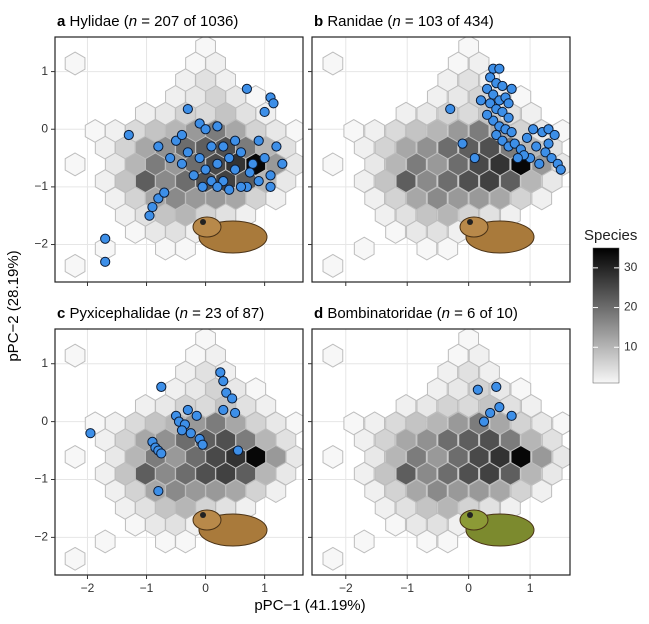  Describe the element at coordinates (309, 605) in the screenshot. I see `x-axis-label: pPC−1 (41.19%)` at that location.